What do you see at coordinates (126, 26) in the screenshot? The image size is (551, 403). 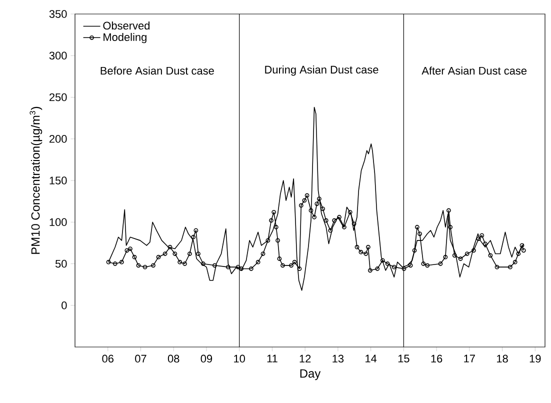 I see `legend-label: Observed` at bounding box center [126, 26].